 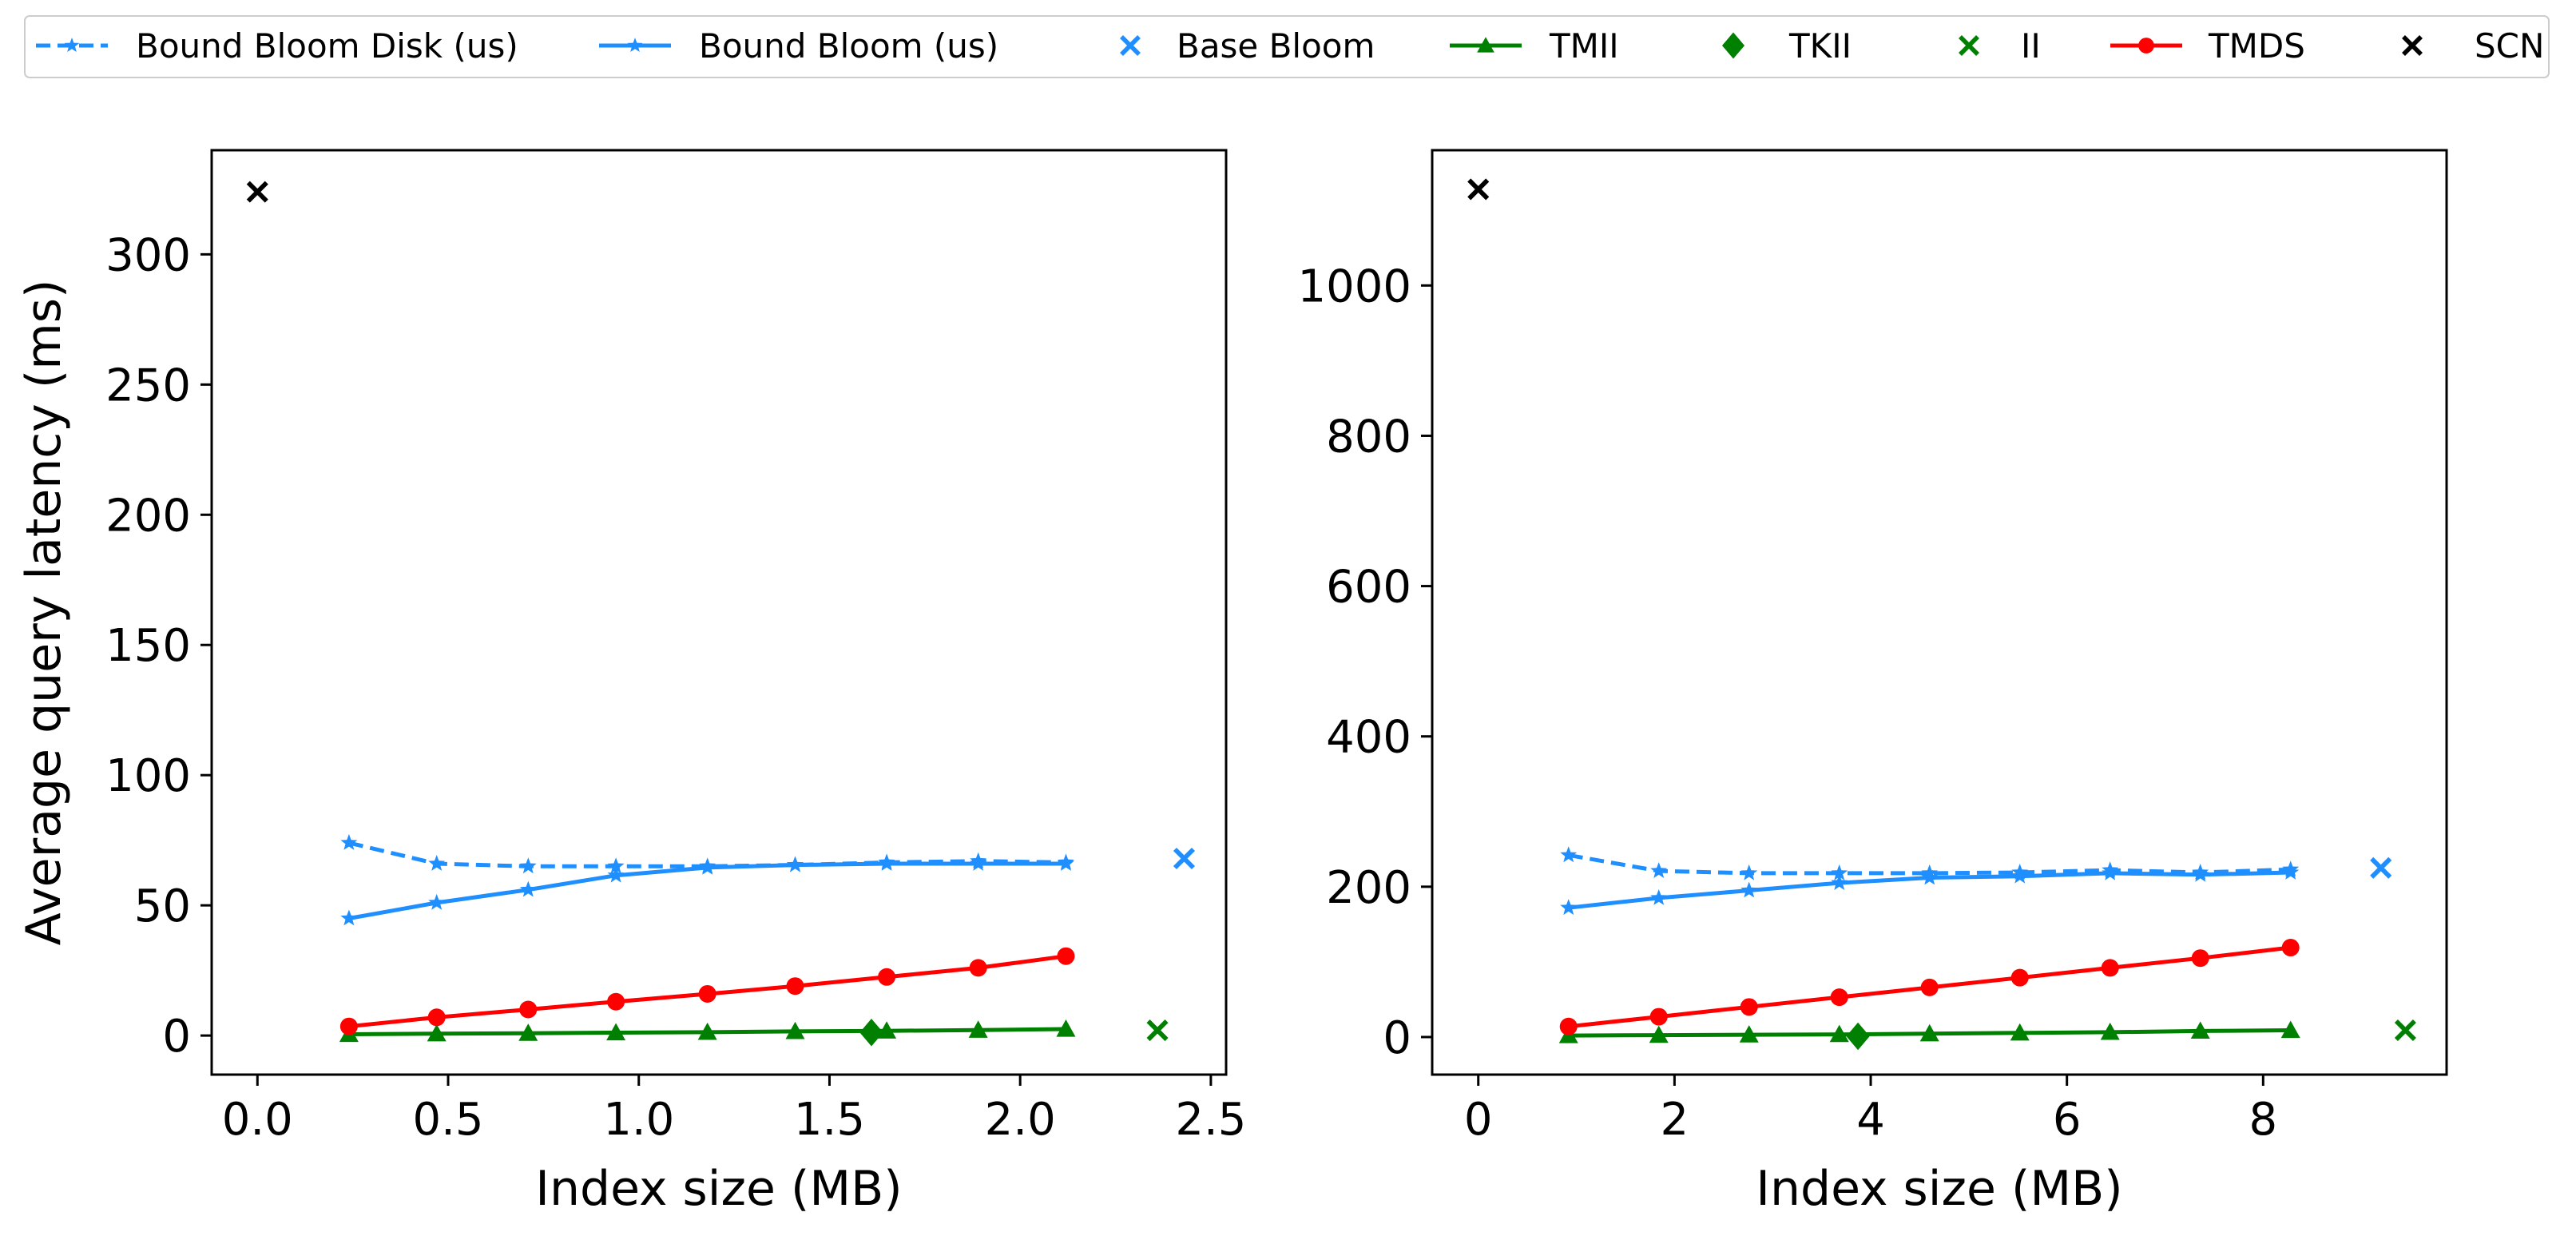 I want to click on x-tick-label: 0.5, so click(x=448, y=1120).